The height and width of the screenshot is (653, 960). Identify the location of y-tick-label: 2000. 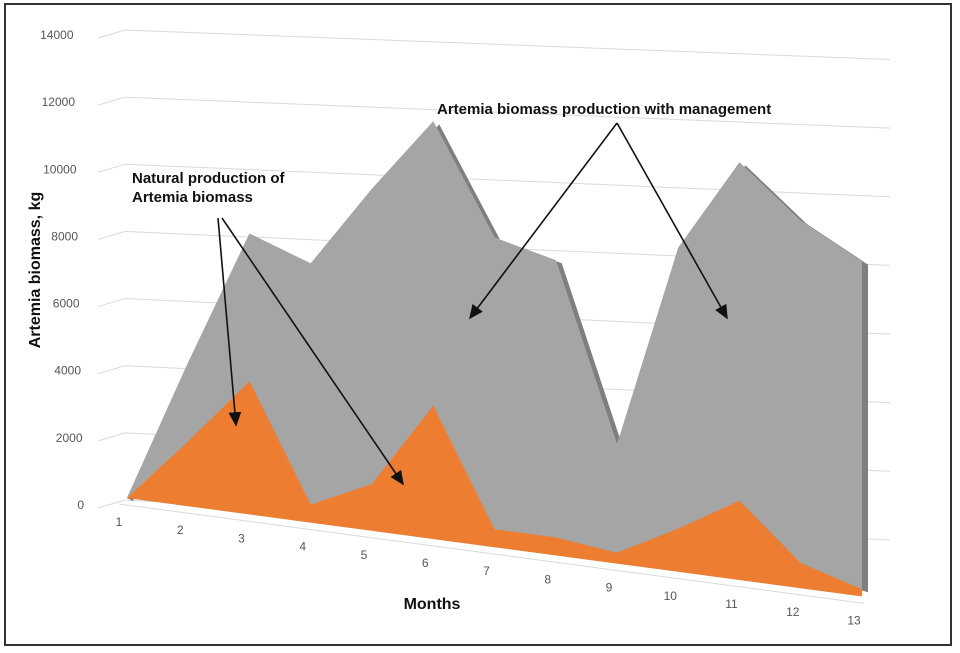
(69, 438).